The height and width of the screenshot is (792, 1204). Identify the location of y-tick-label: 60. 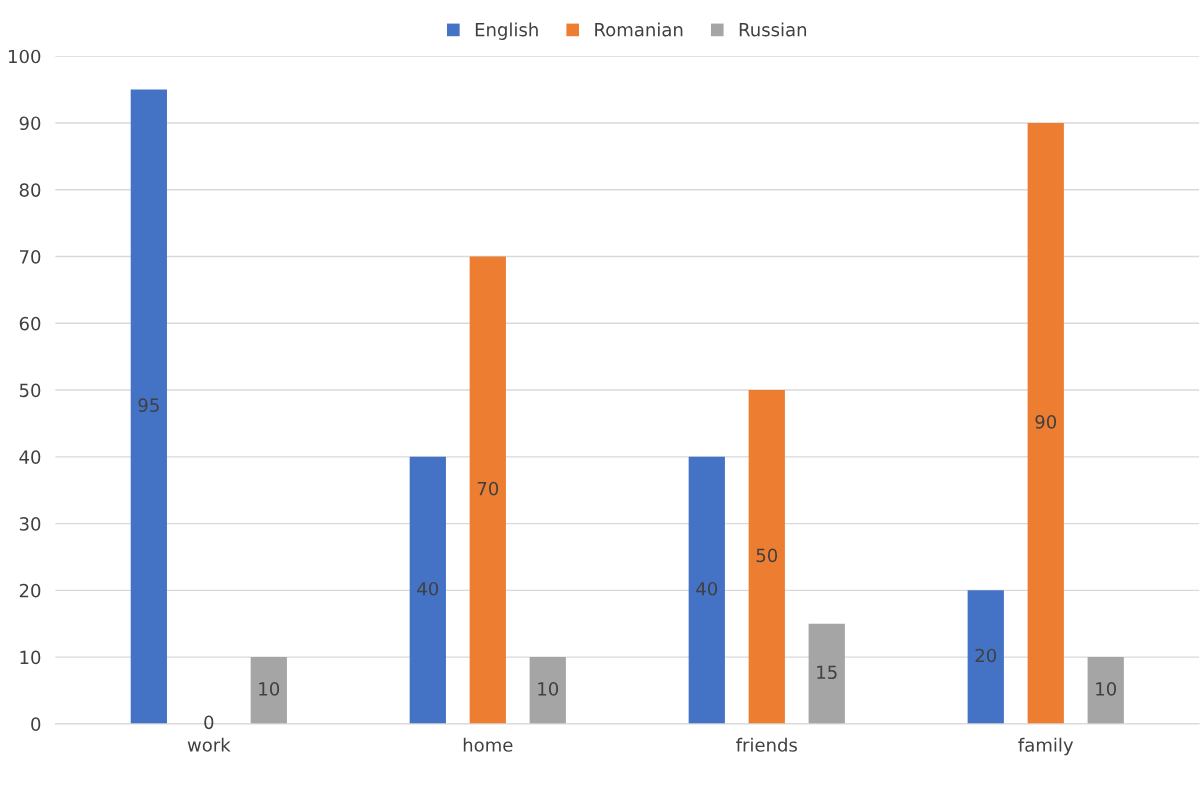
(30, 323).